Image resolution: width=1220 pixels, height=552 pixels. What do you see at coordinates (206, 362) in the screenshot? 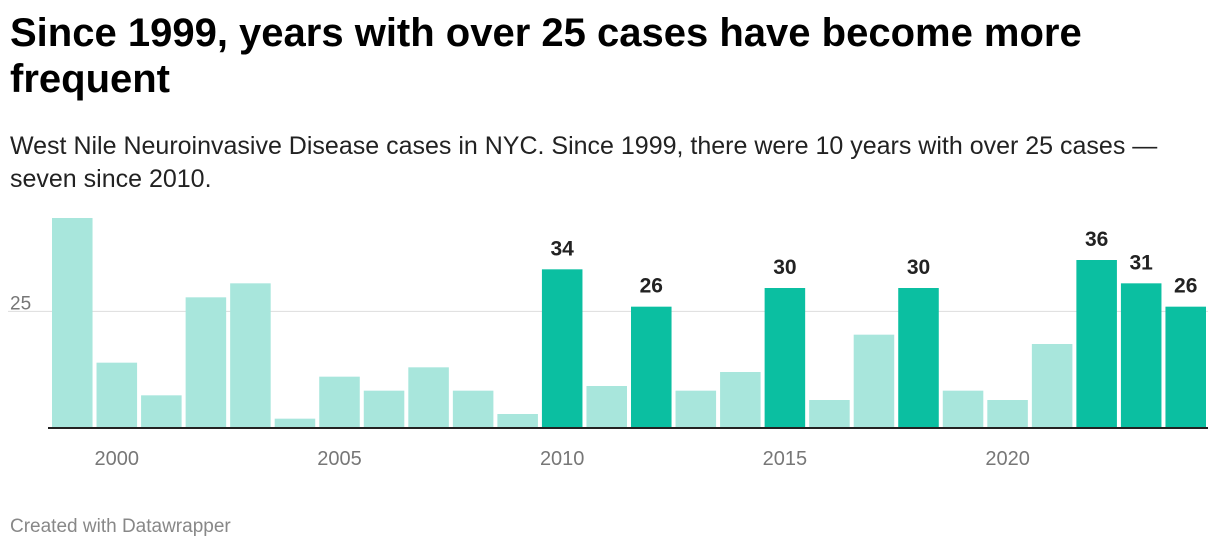
I see `bar-2002` at bounding box center [206, 362].